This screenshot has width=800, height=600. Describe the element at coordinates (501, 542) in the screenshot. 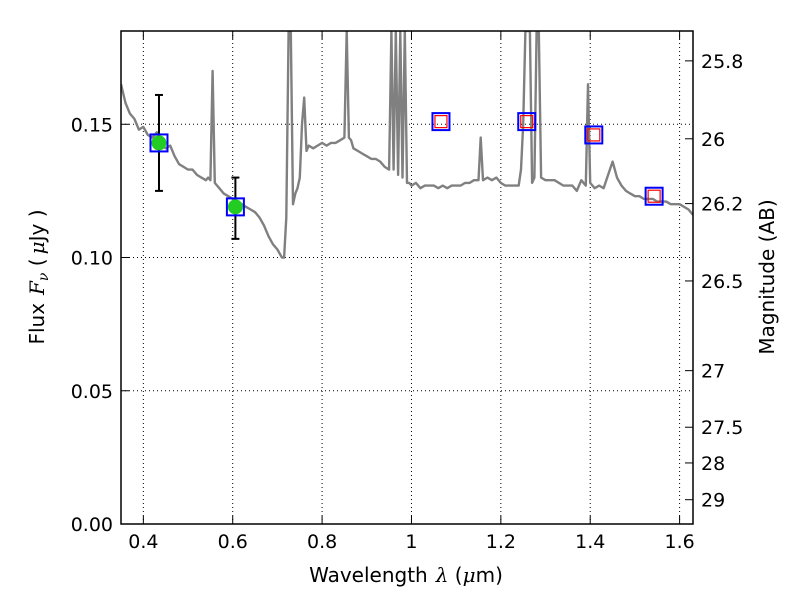

I see `x-tick-label: 1.2` at that location.